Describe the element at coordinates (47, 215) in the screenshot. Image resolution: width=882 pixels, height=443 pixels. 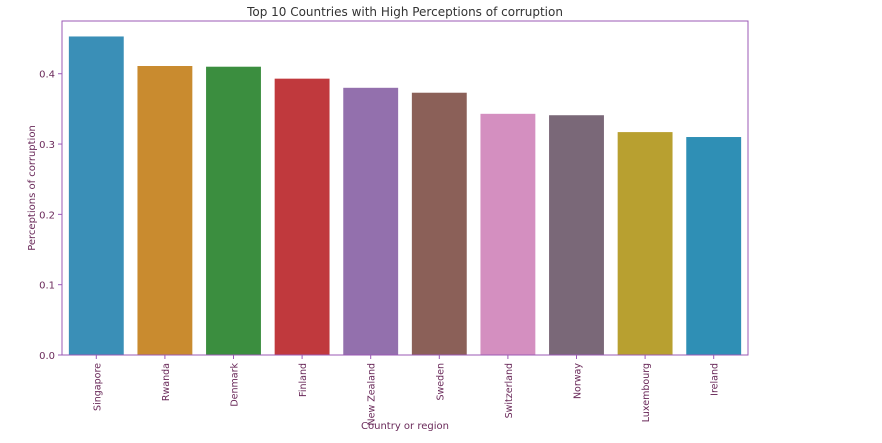
I see `y-tick-label: 0.2` at that location.